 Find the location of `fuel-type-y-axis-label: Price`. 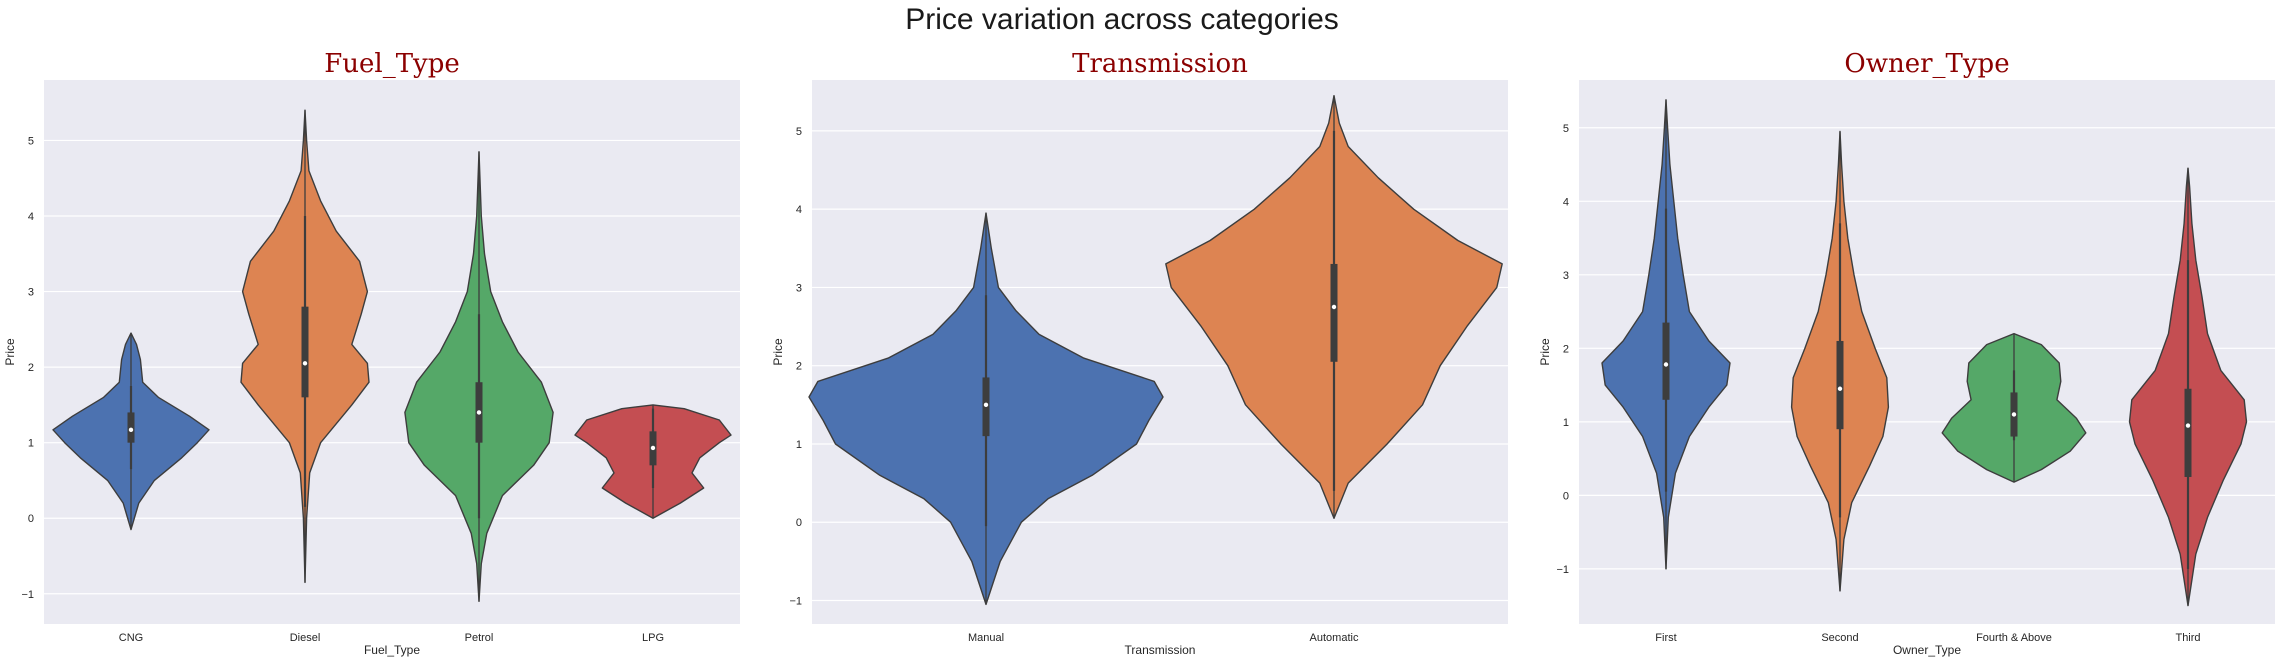

fuel-type-y-axis-label: Price is located at coordinates (10, 352).